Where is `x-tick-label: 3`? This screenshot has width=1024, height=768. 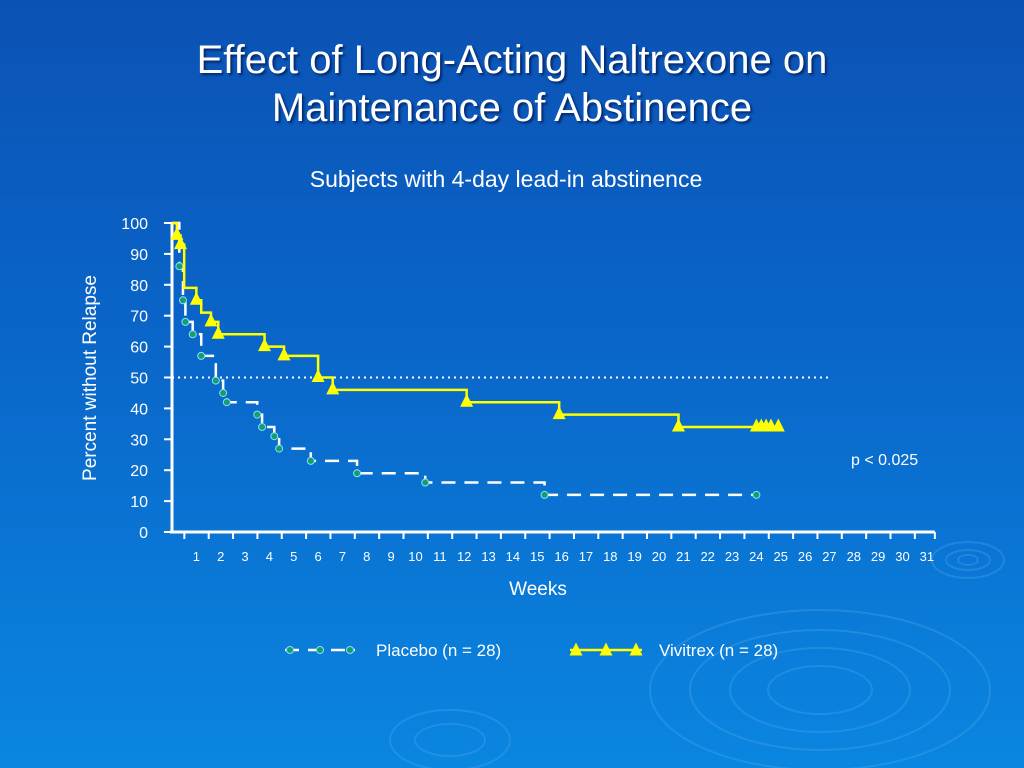
x-tick-label: 3 is located at coordinates (244, 556).